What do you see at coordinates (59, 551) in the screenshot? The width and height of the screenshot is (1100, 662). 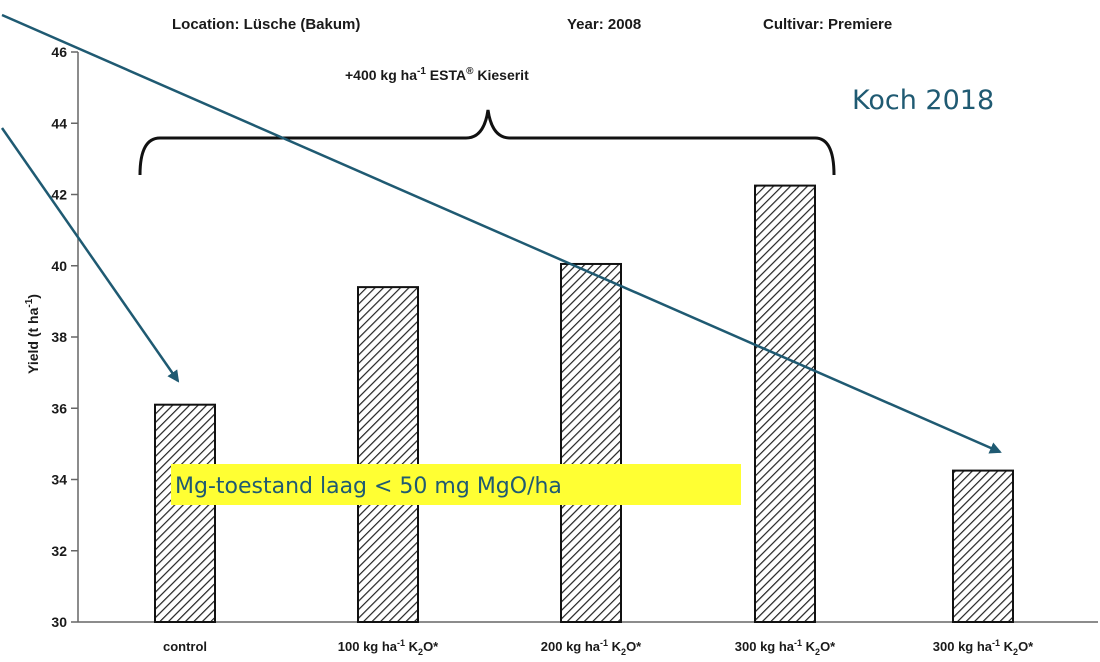 I see `y-tick-label: 32` at bounding box center [59, 551].